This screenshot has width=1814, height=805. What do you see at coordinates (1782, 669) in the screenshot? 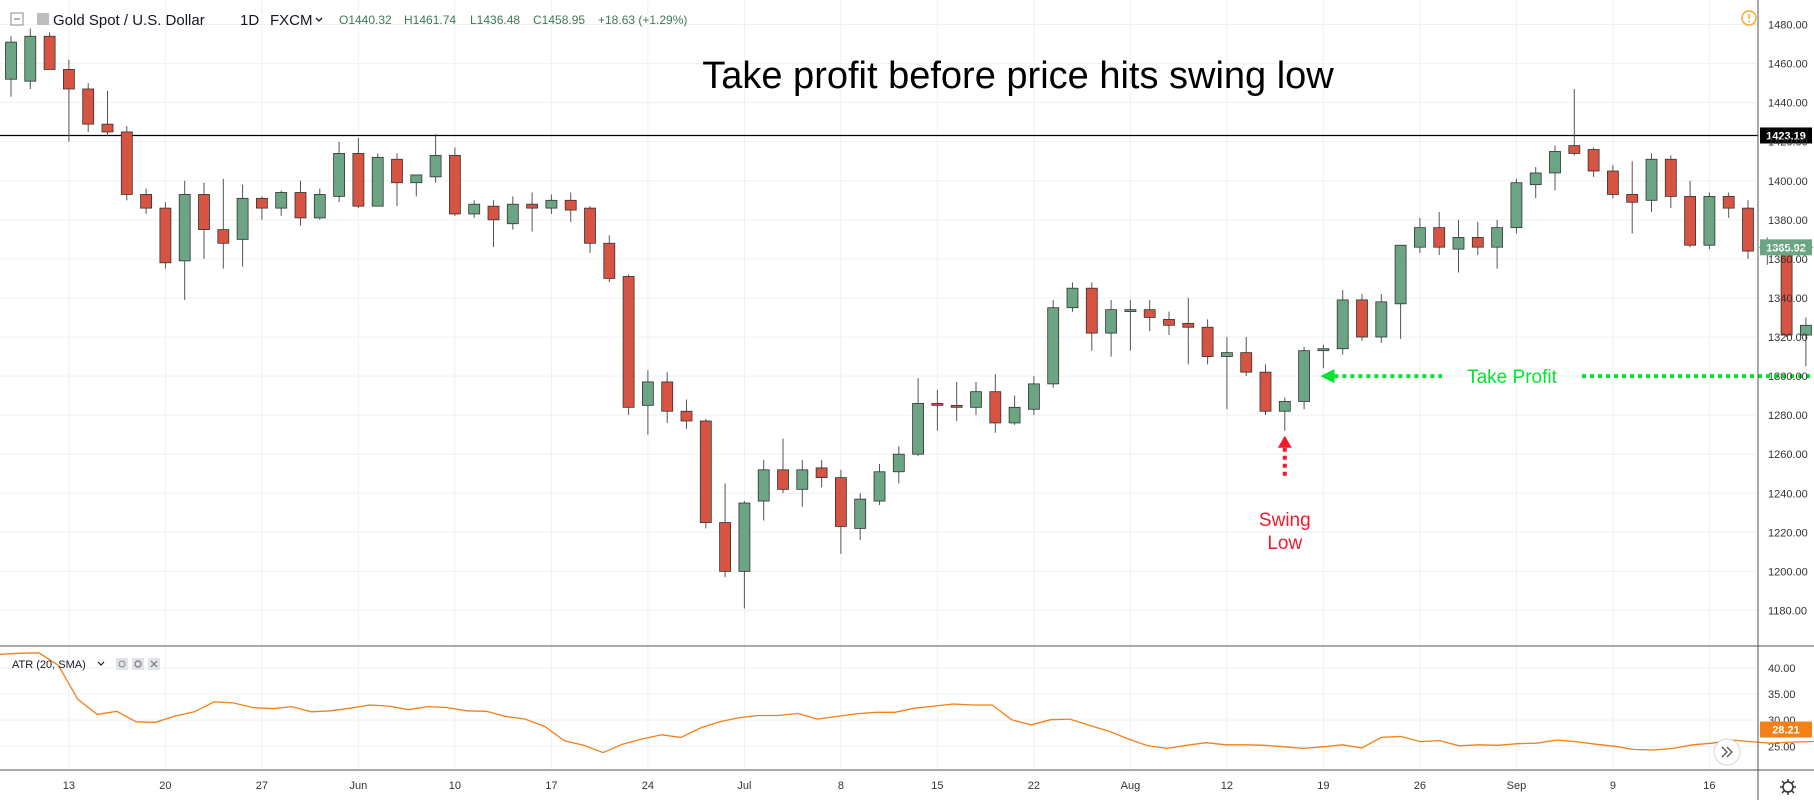
I see `atr-y-tick-label: 40.00` at bounding box center [1782, 669].